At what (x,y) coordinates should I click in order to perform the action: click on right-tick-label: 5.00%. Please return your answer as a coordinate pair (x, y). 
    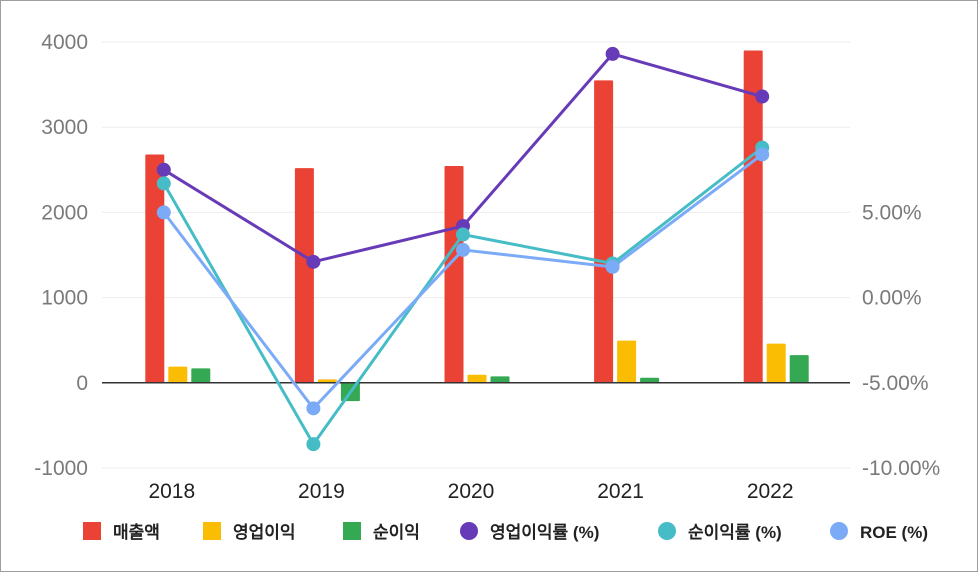
    Looking at the image, I should click on (892, 212).